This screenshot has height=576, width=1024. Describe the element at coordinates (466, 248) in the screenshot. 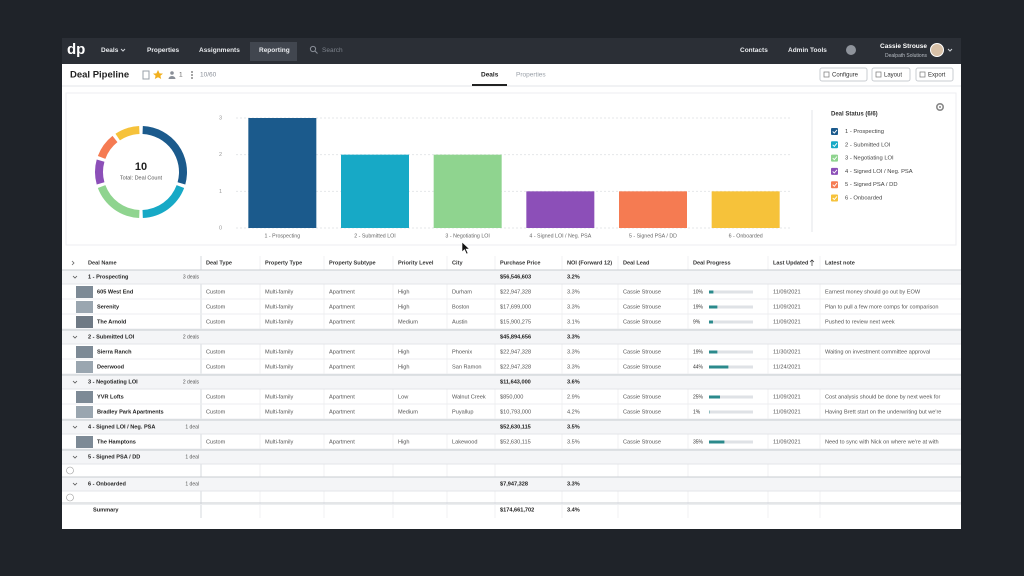

I see `cursor` at that location.